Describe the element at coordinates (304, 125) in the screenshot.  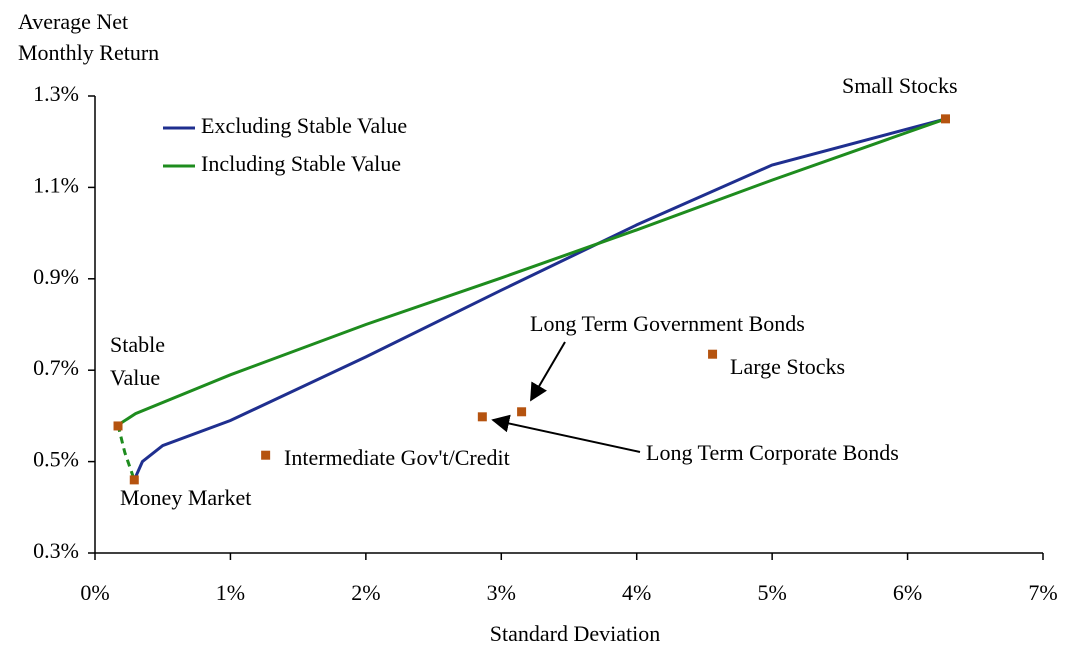
I see `legend-label: Excluding Stable Value` at that location.